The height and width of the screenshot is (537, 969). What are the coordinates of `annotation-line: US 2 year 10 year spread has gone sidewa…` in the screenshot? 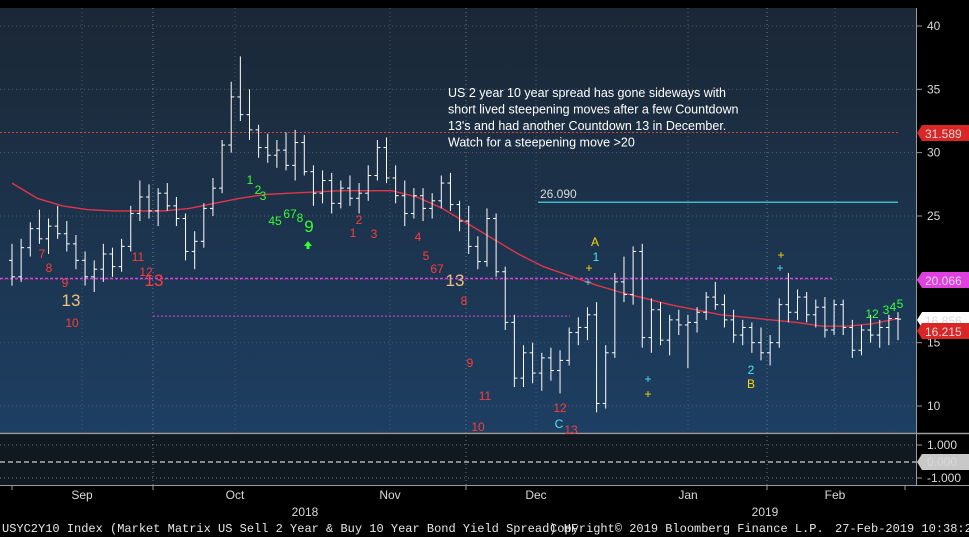 It's located at (587, 93).